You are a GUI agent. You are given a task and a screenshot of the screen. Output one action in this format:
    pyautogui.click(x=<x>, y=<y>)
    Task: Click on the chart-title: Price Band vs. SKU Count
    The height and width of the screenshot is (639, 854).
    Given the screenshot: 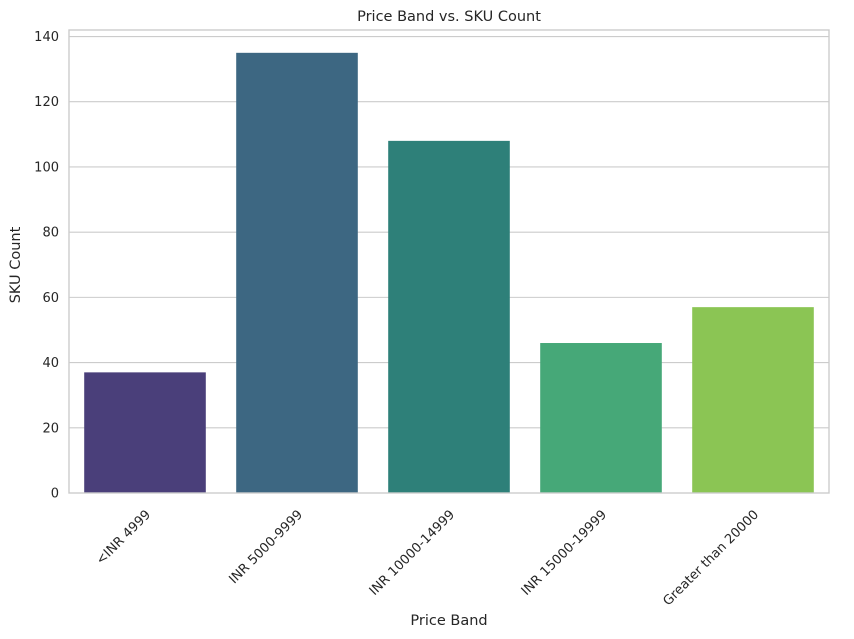 What is the action you would take?
    pyautogui.click(x=449, y=17)
    